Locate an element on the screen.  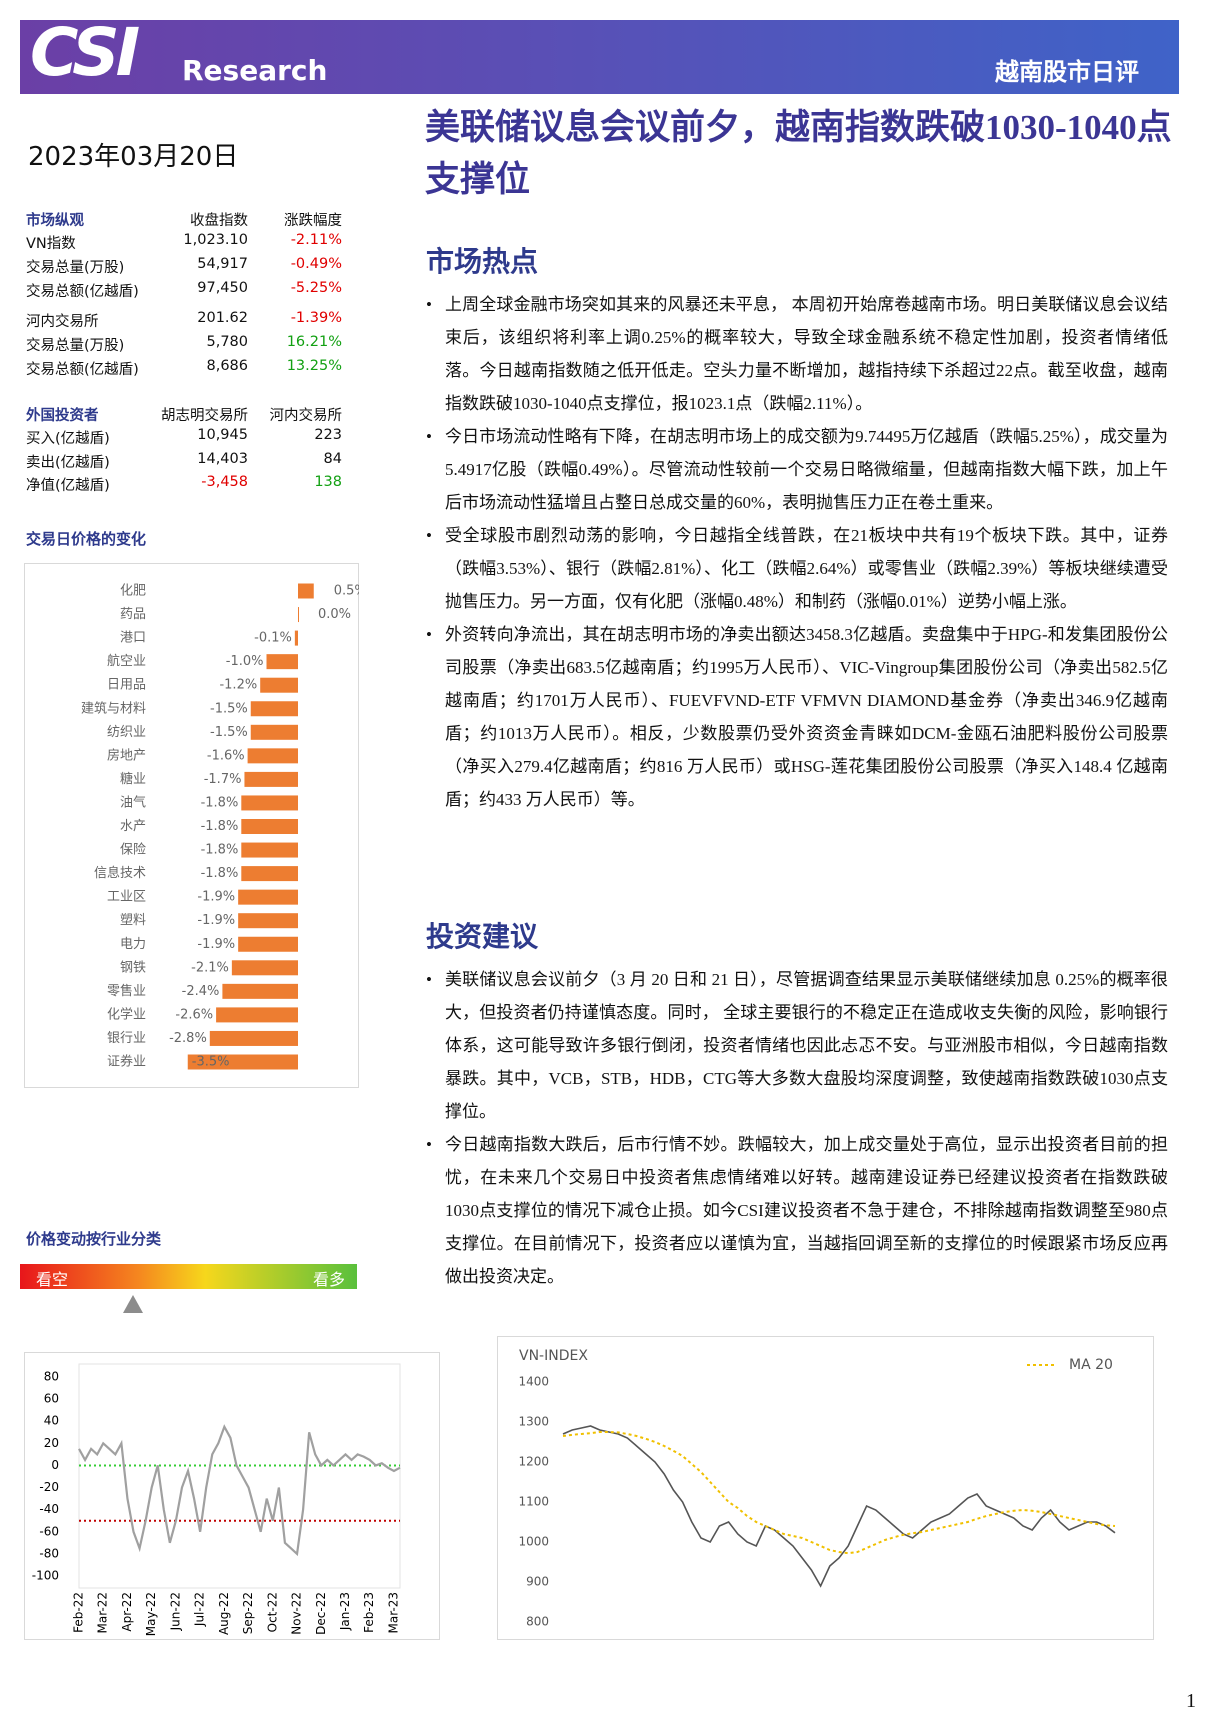
category-label: 房地产 is located at coordinates (126, 755).